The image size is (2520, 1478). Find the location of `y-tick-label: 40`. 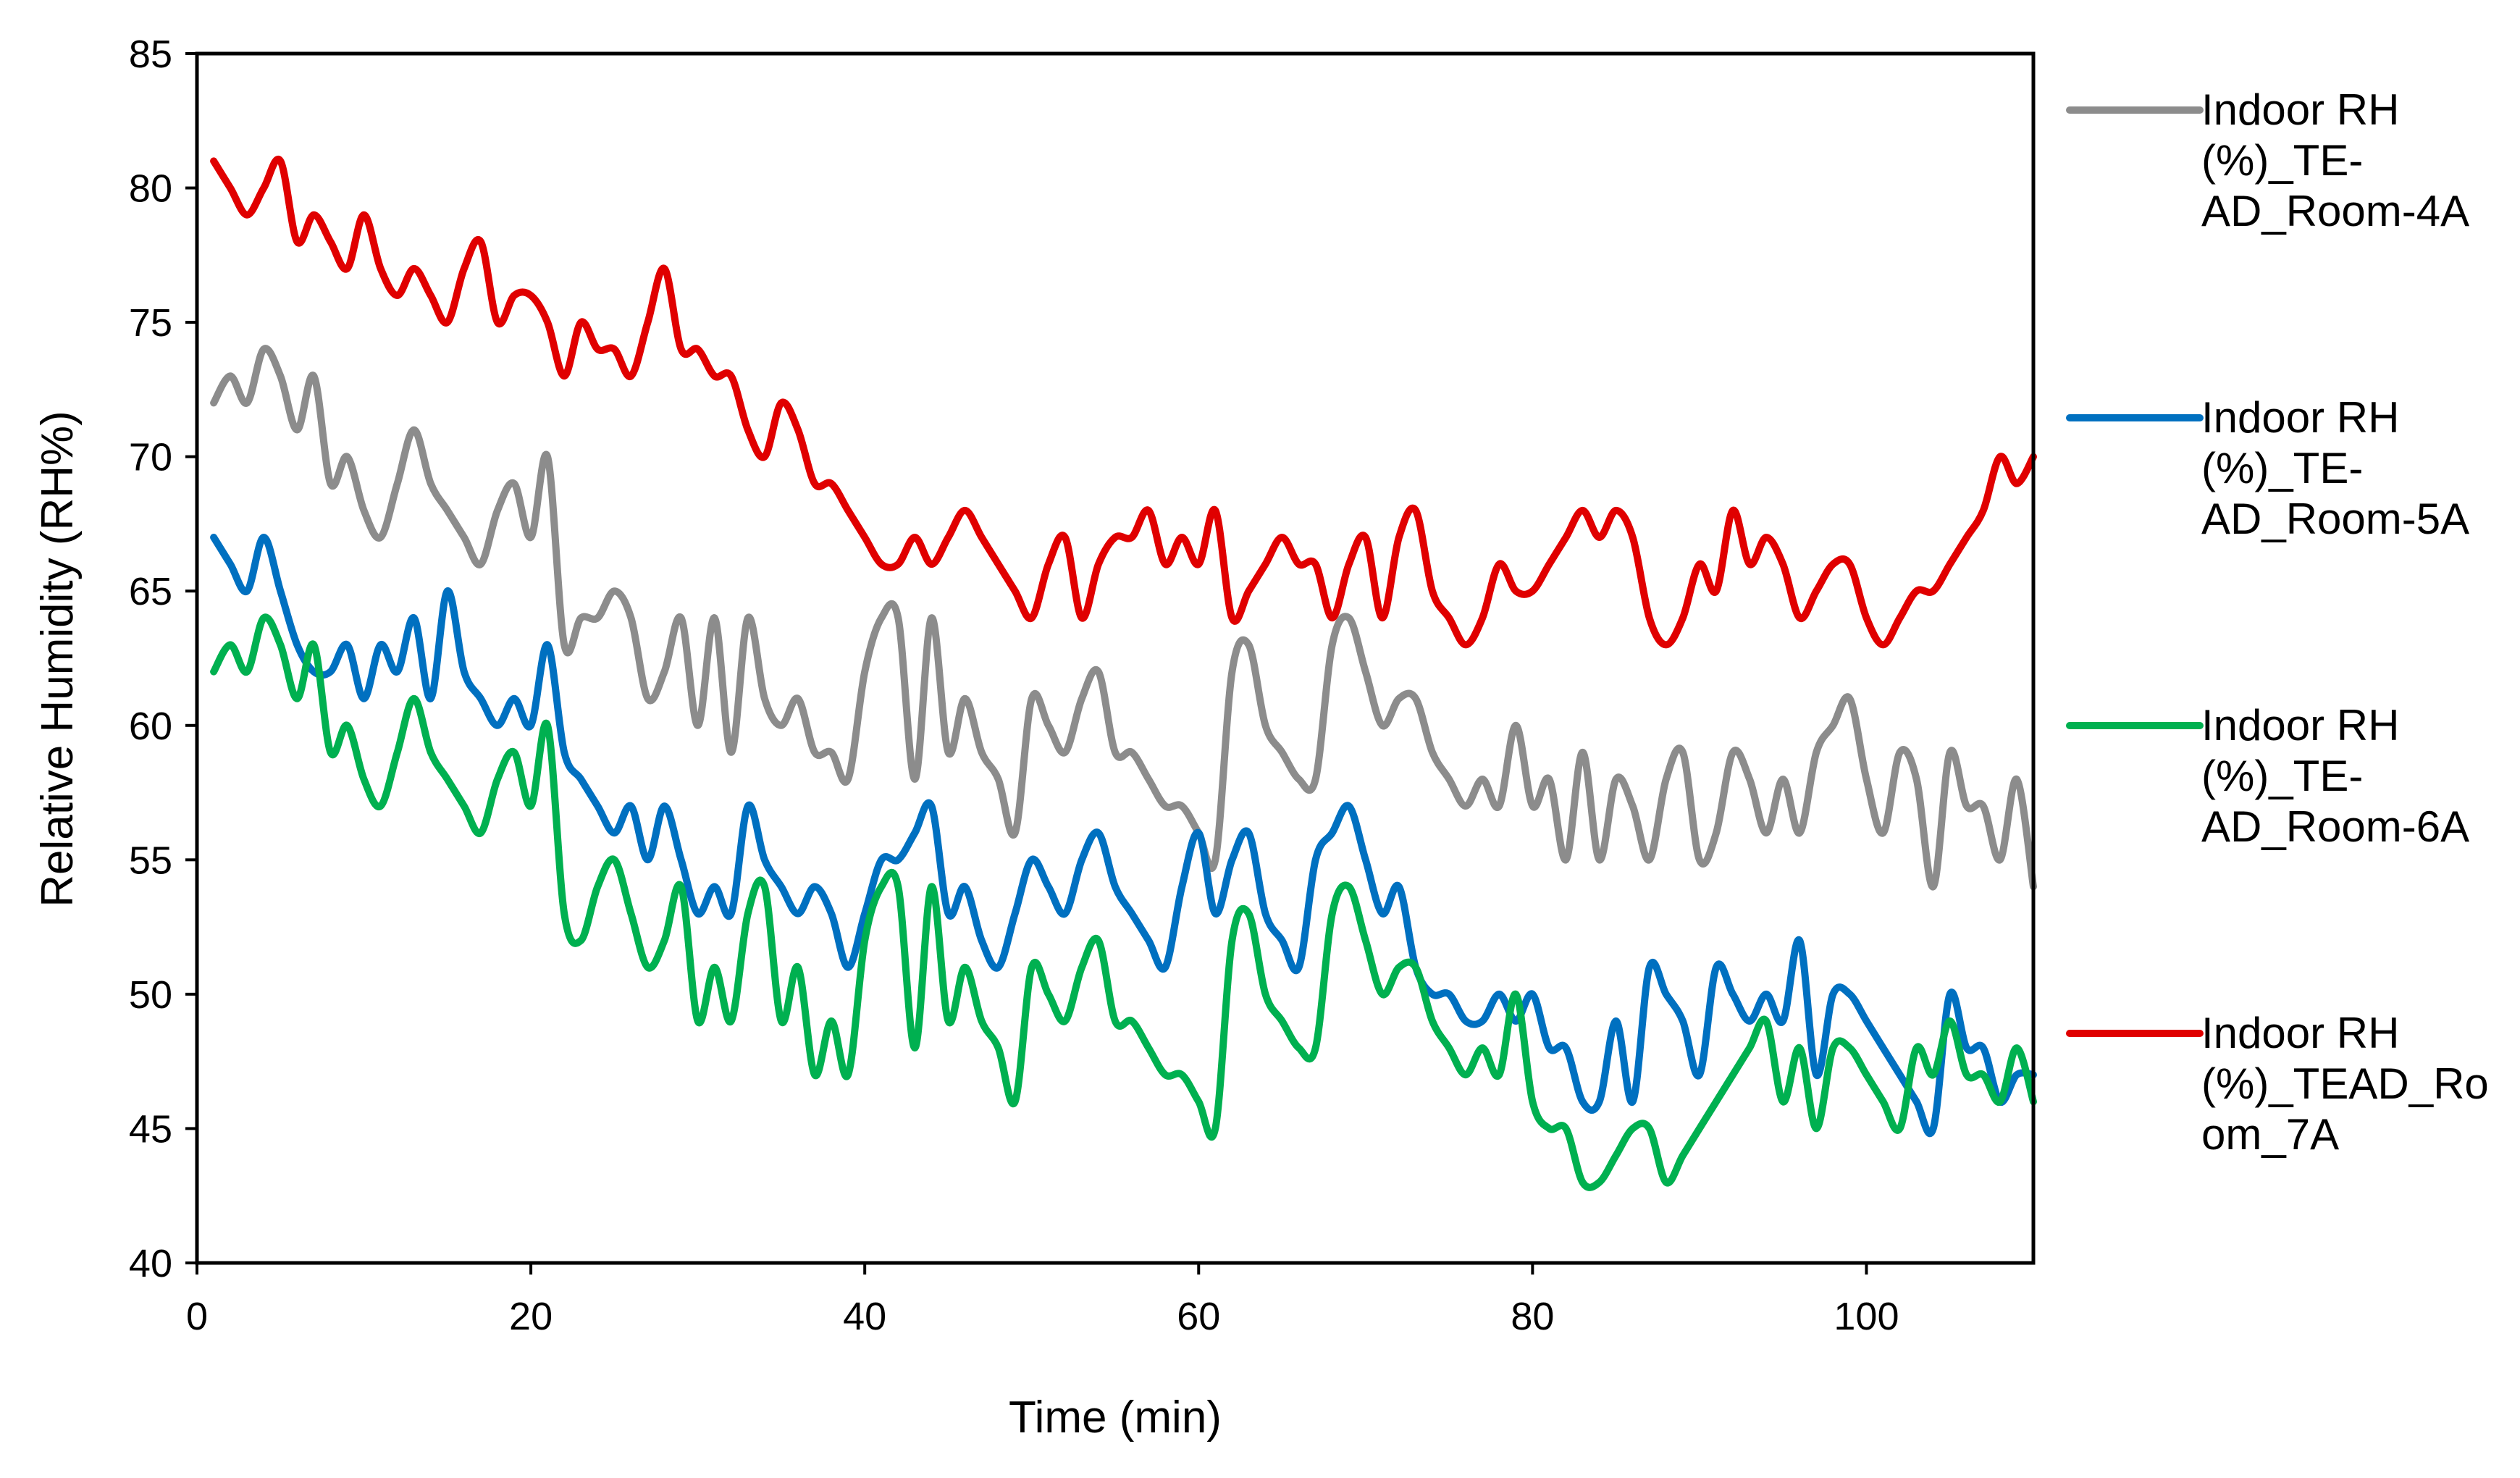

y-tick-label: 40 is located at coordinates (150, 1263).